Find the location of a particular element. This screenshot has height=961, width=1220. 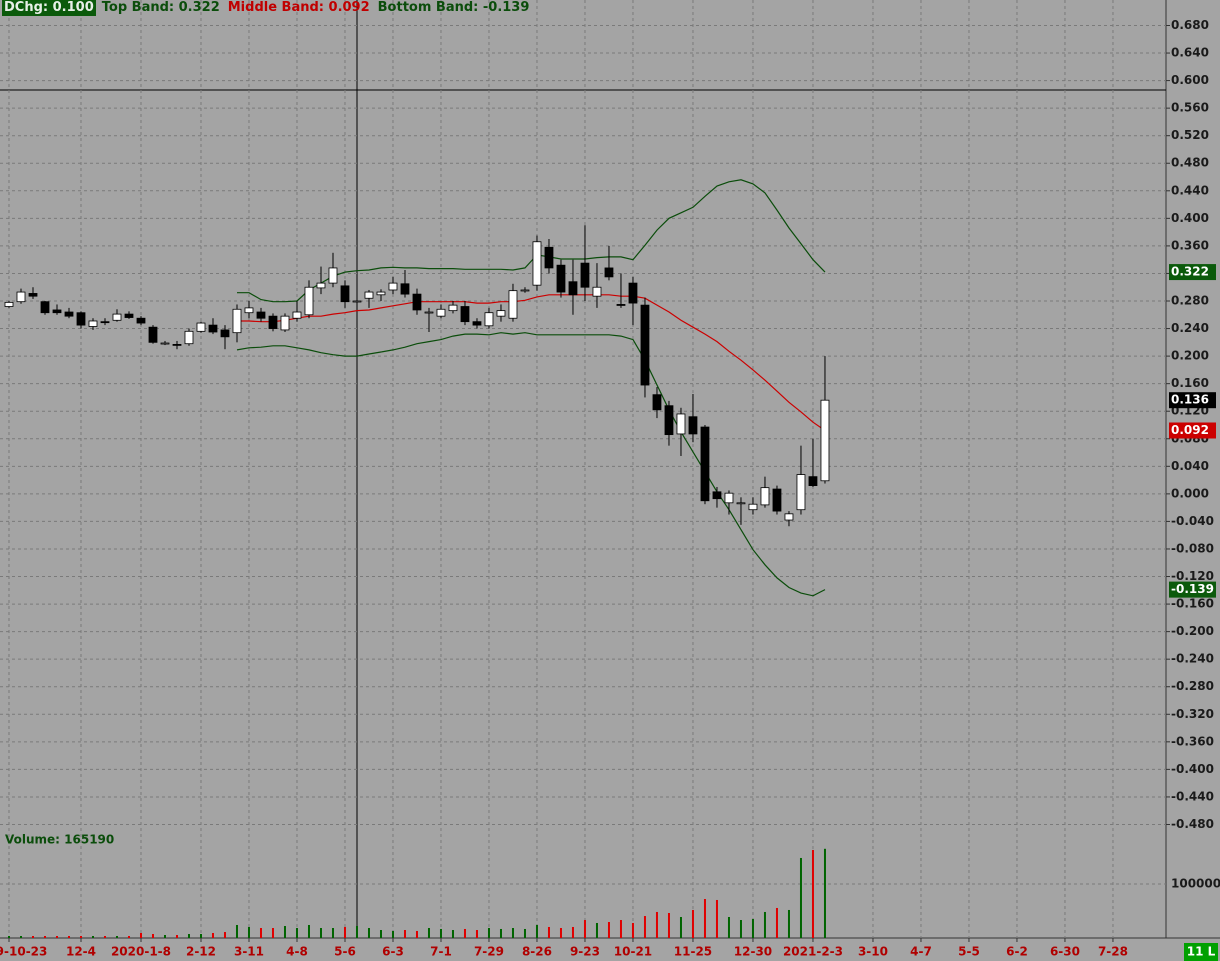

x-tick-label: 3-10 is located at coordinates (873, 952).